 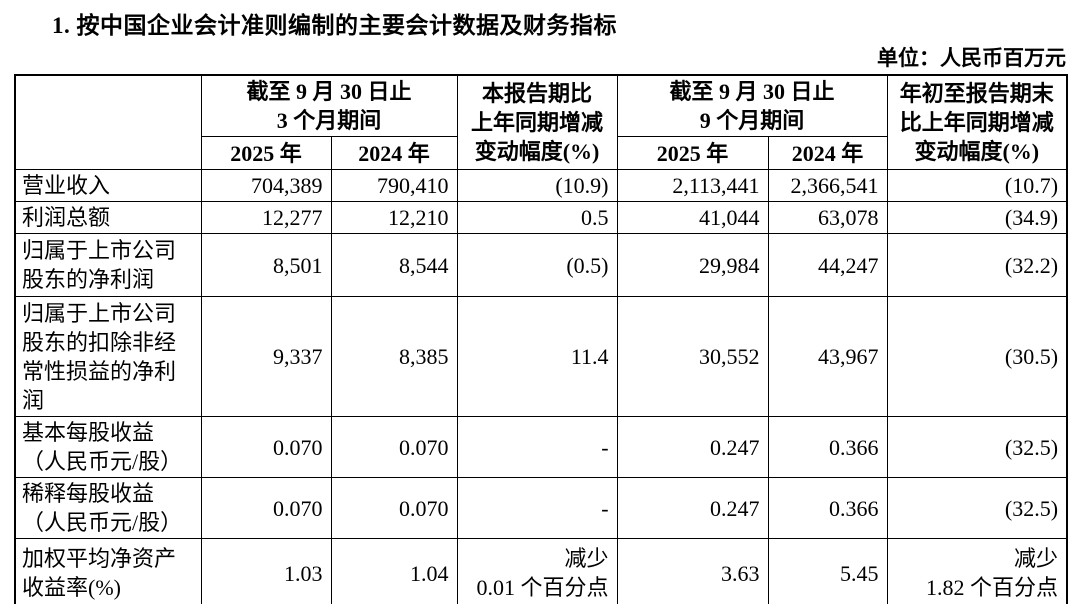 What do you see at coordinates (394, 265) in the screenshot?
I see `value-3m-2024: 8,544` at bounding box center [394, 265].